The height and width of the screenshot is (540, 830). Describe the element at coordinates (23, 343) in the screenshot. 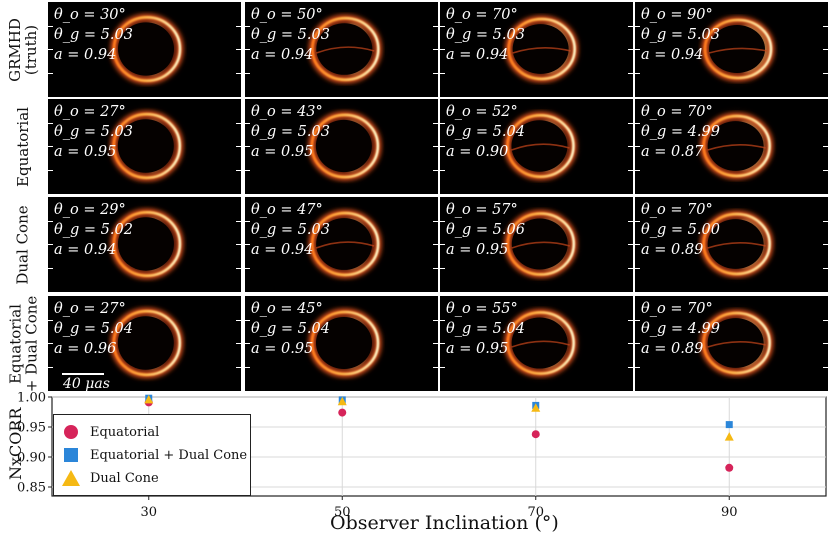

I see `row-label-text: Equatorial + Dual Cone` at that location.